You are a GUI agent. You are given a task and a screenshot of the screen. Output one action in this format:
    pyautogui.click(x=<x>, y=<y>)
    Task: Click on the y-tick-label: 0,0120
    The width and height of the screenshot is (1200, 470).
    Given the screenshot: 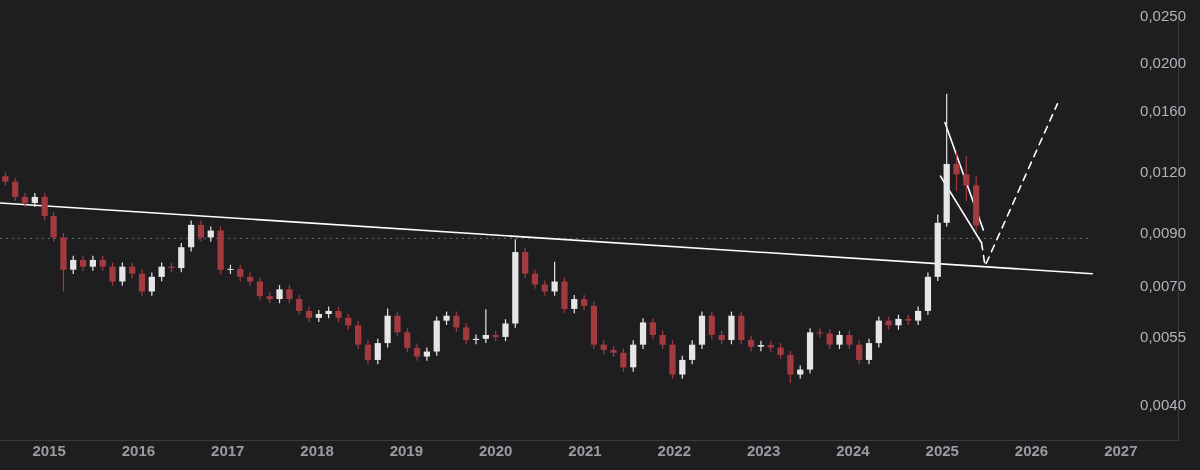 What is the action you would take?
    pyautogui.click(x=1163, y=171)
    